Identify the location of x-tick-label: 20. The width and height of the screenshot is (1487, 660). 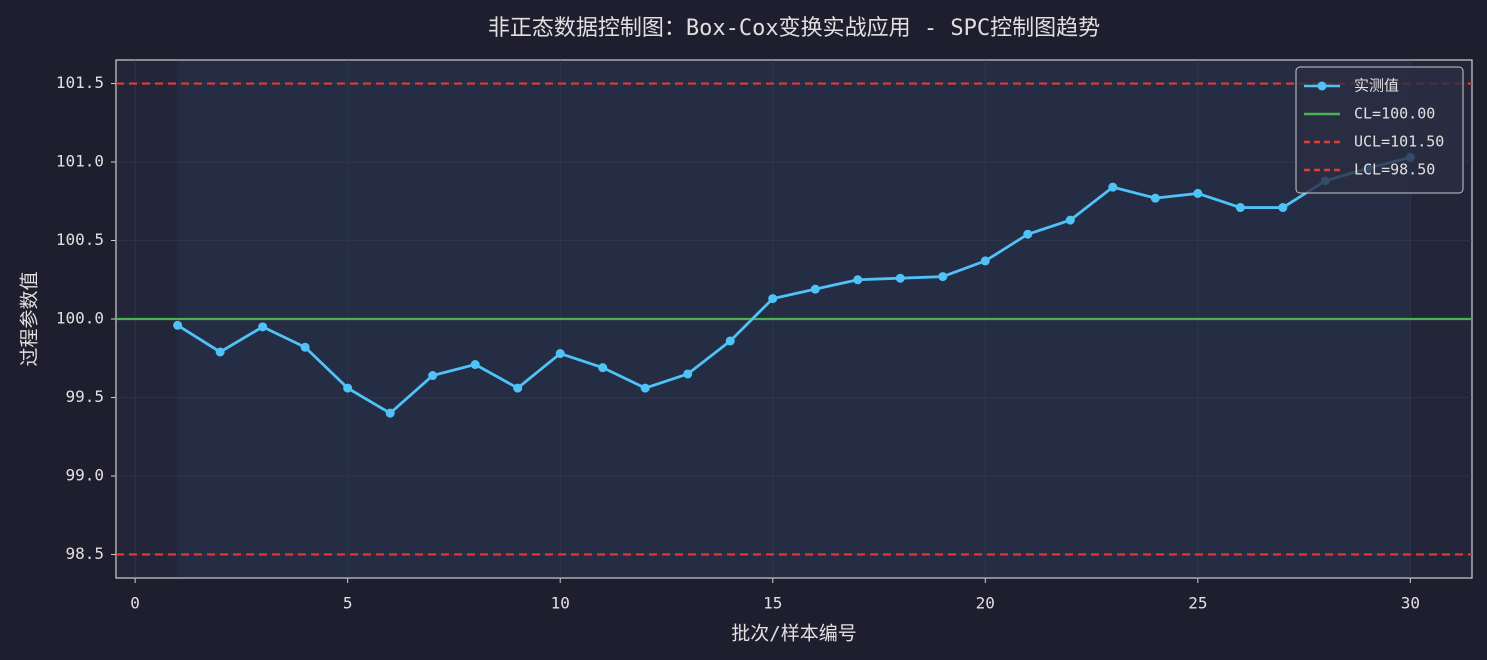
(985, 603).